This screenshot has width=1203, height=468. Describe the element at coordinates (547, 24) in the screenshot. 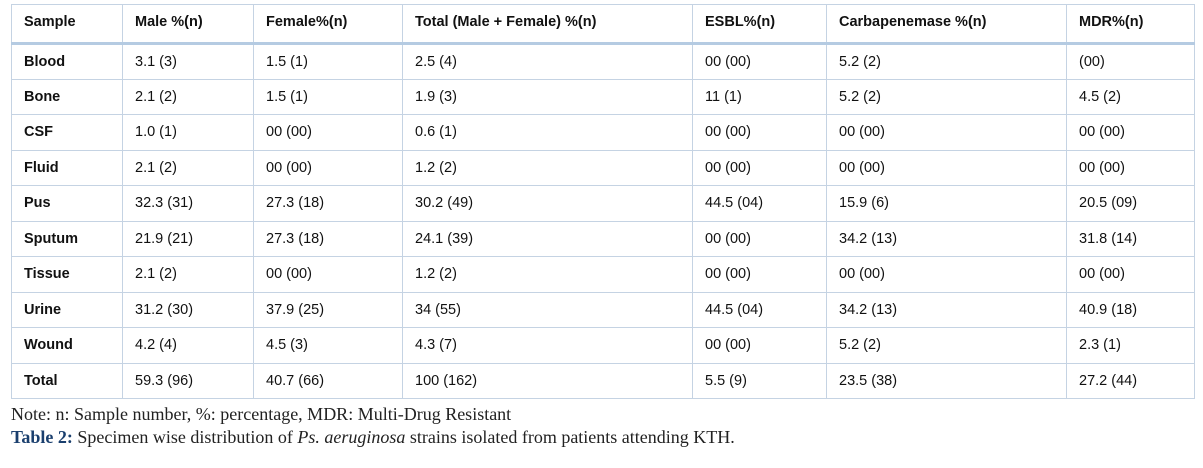

I see `column-header: Total (Male + Female) %(n)` at that location.